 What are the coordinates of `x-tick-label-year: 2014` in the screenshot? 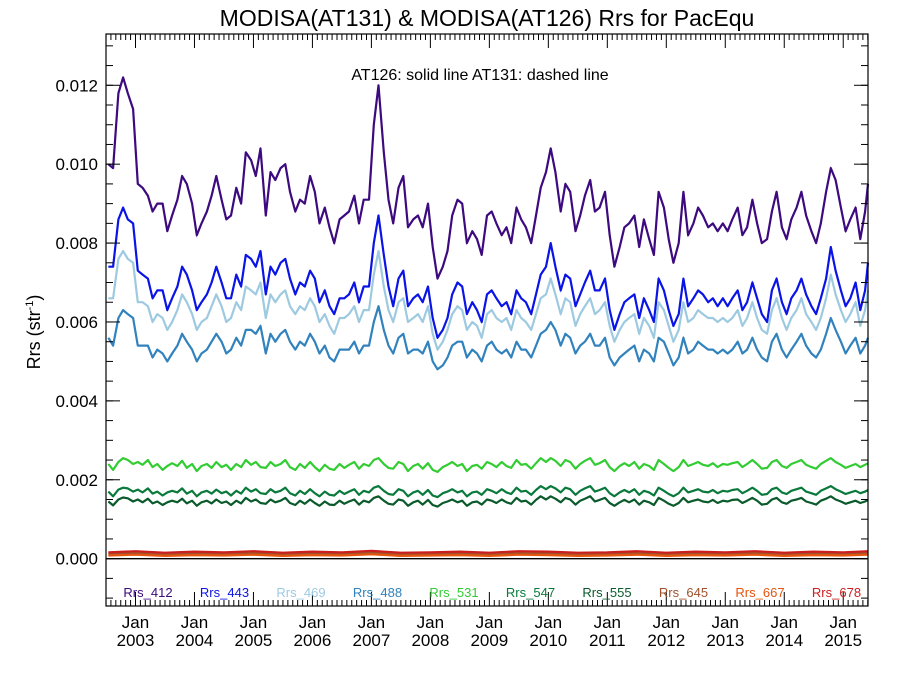 It's located at (784, 640).